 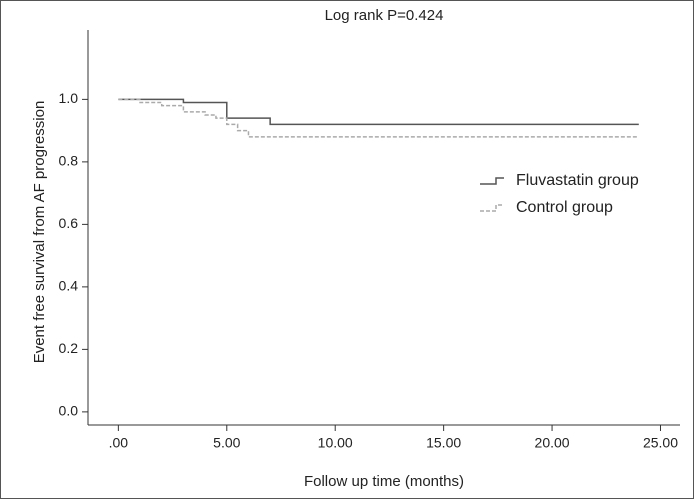 I want to click on y-tick-label: 1.0, so click(x=69, y=98).